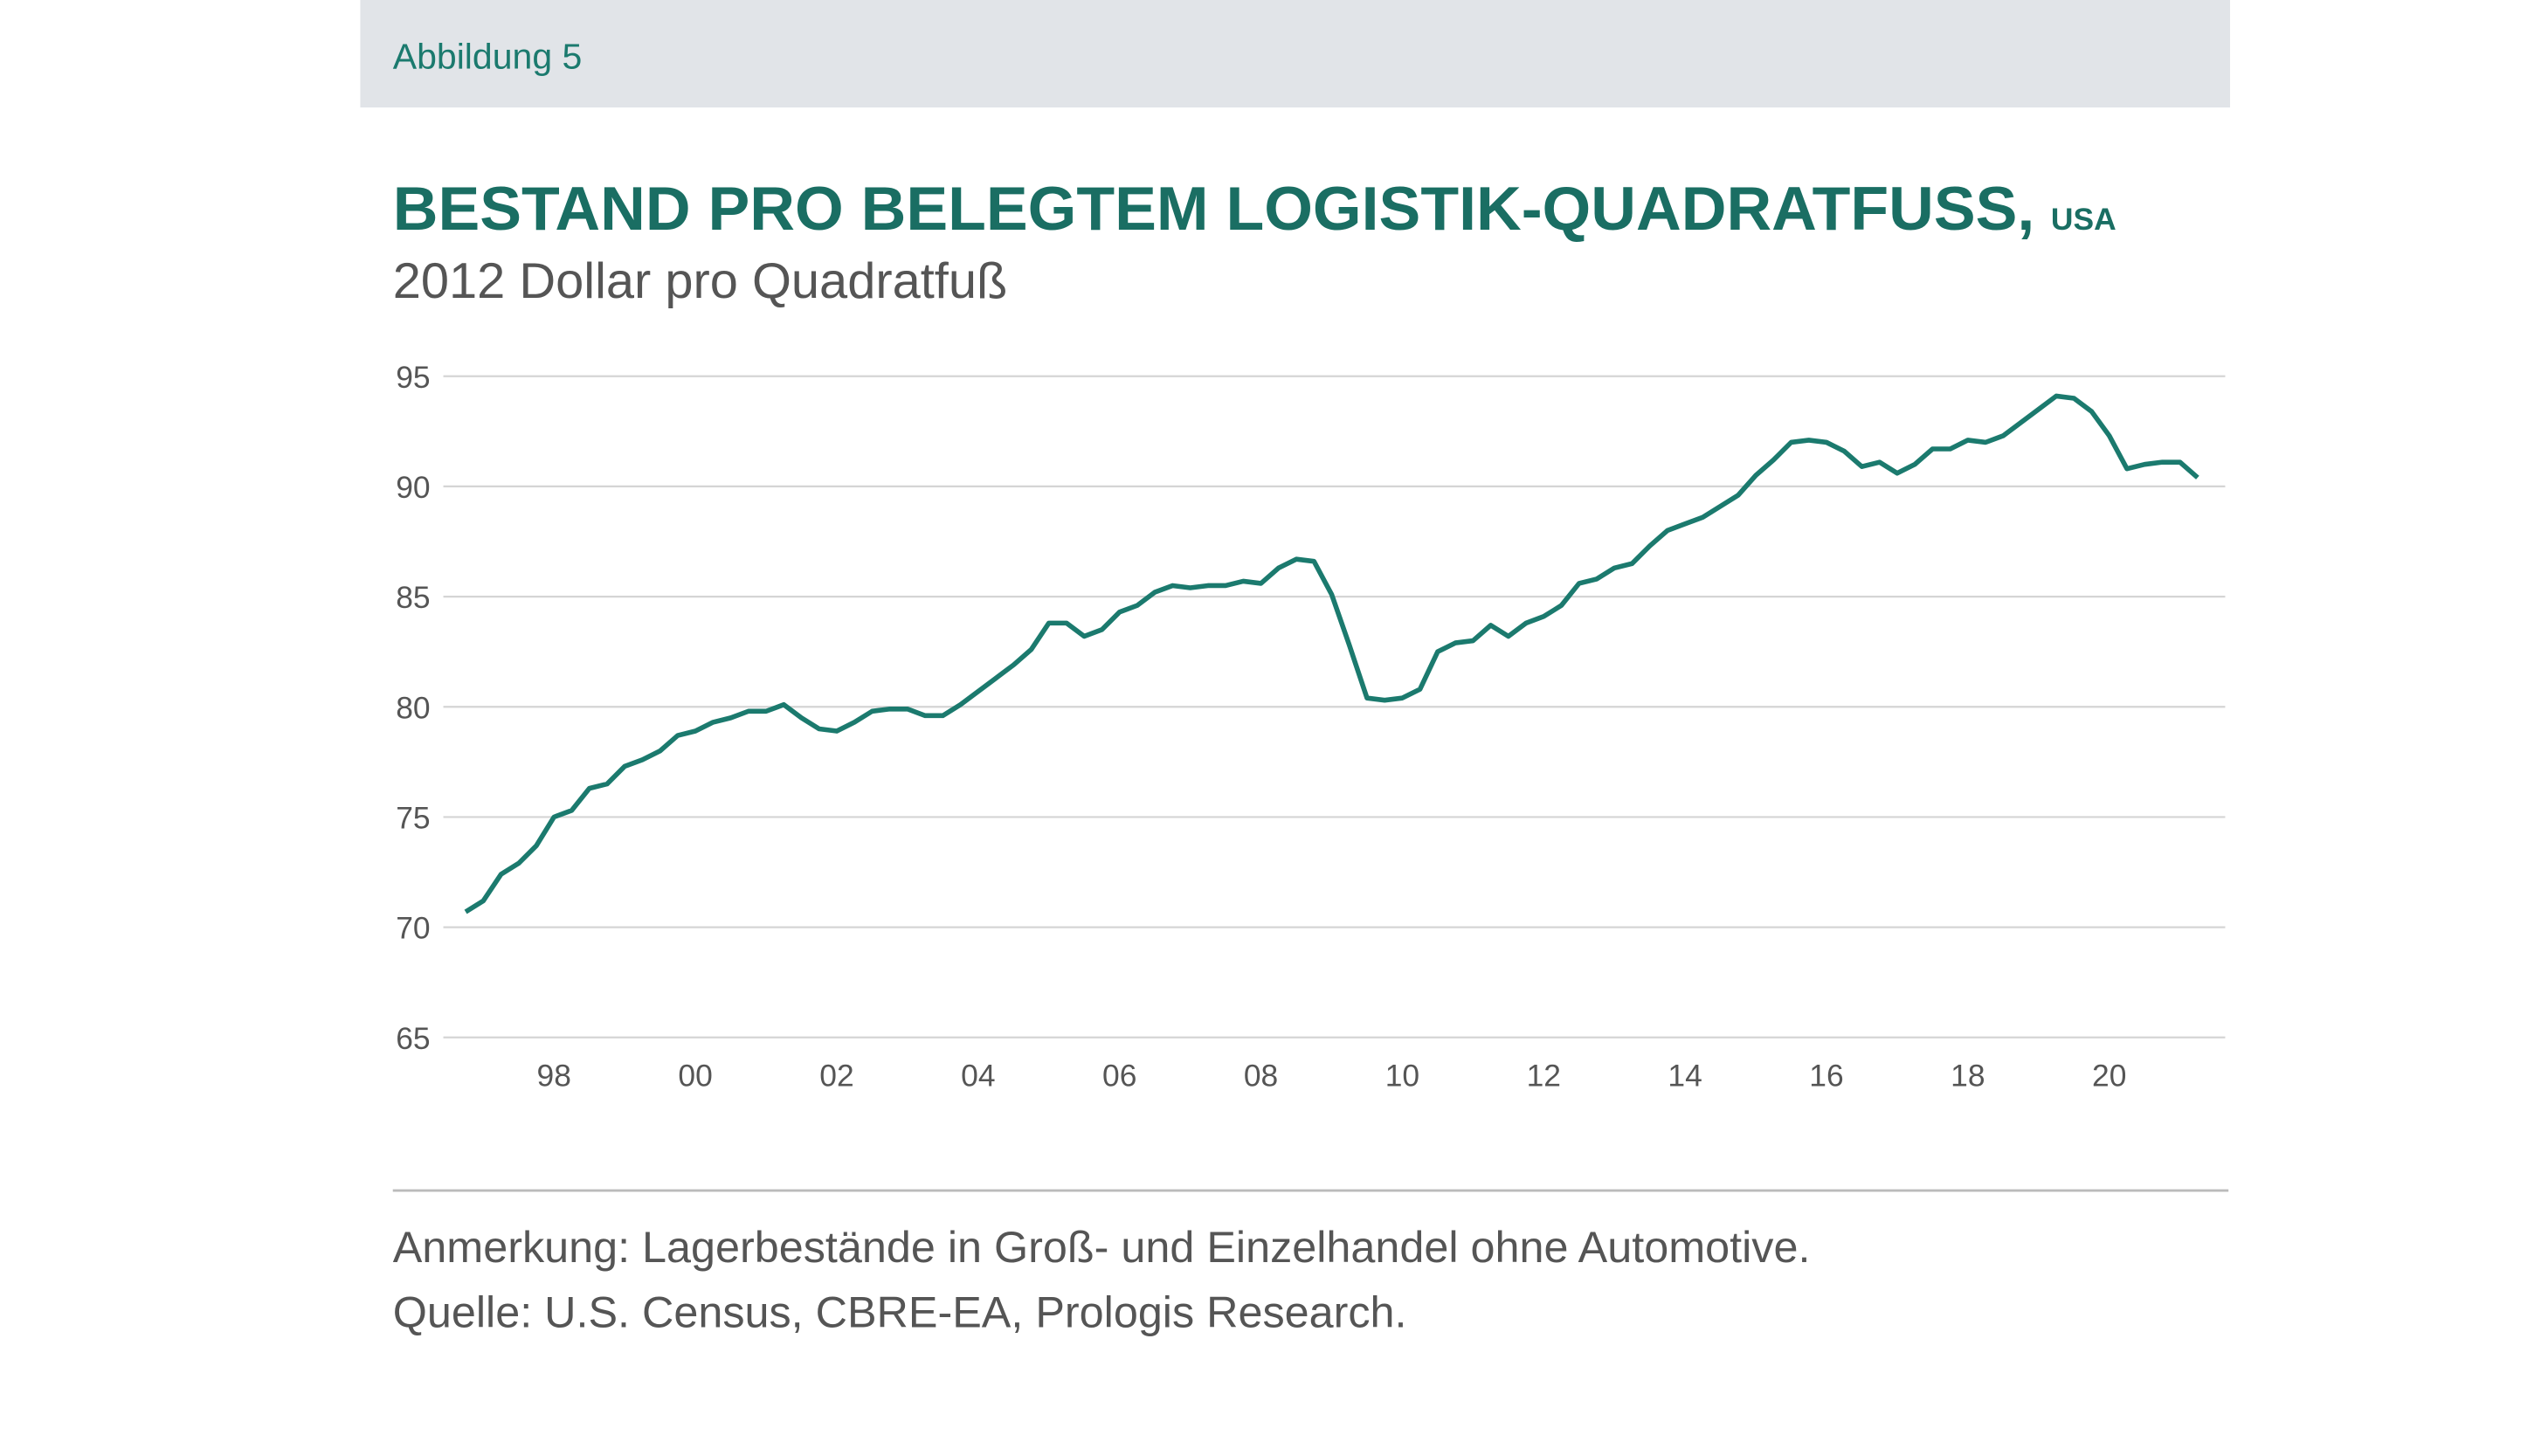 This screenshot has height=1456, width=2548. What do you see at coordinates (1261, 1076) in the screenshot?
I see `x-tick-label: 08` at bounding box center [1261, 1076].